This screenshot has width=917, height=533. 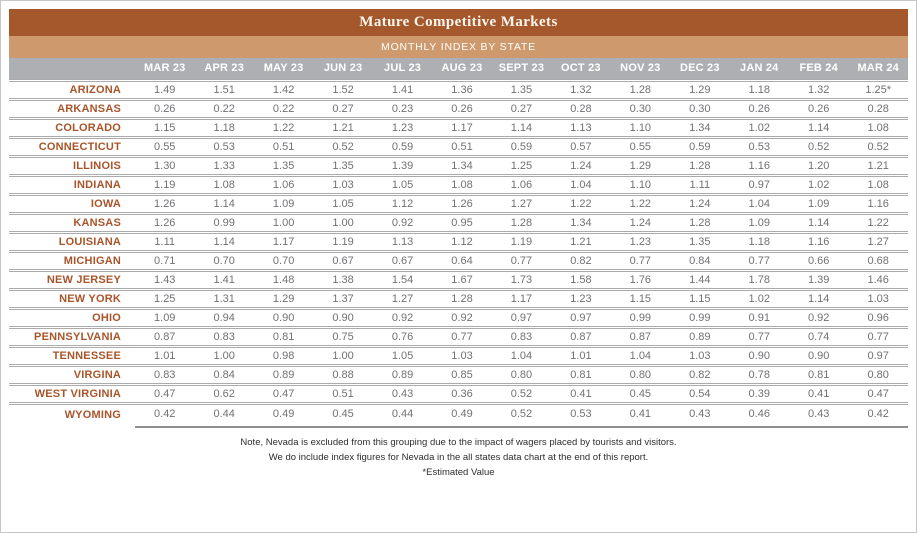 I want to click on index-value: 0.59, so click(x=521, y=146).